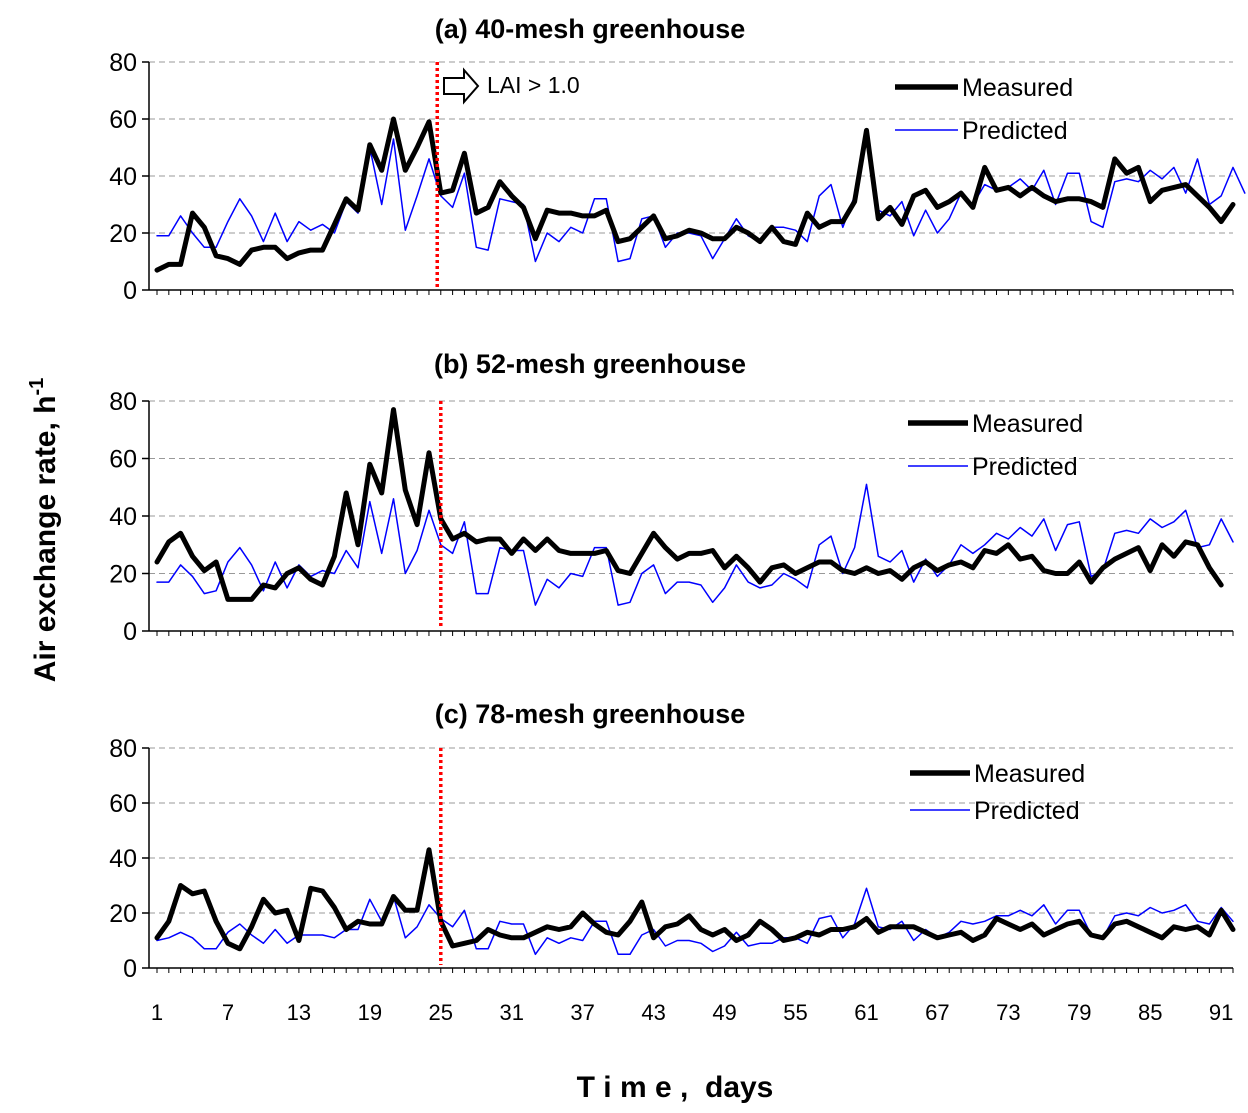 The height and width of the screenshot is (1113, 1248). I want to click on panel-title: (c) 78-mesh greenhouse, so click(590, 714).